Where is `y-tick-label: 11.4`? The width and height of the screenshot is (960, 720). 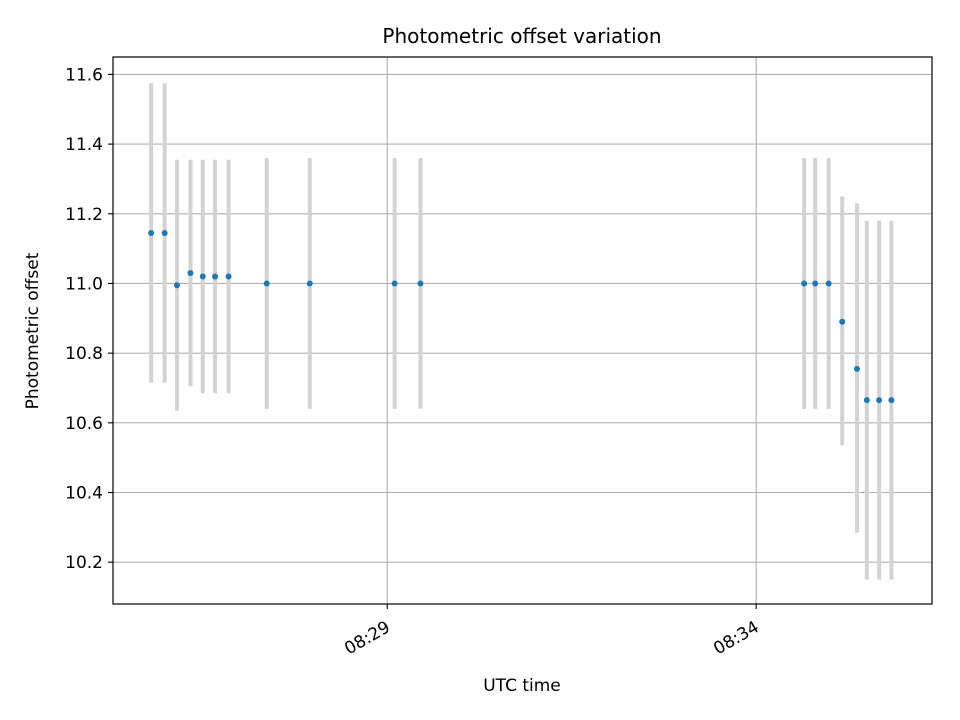 y-tick-label: 11.4 is located at coordinates (84, 145).